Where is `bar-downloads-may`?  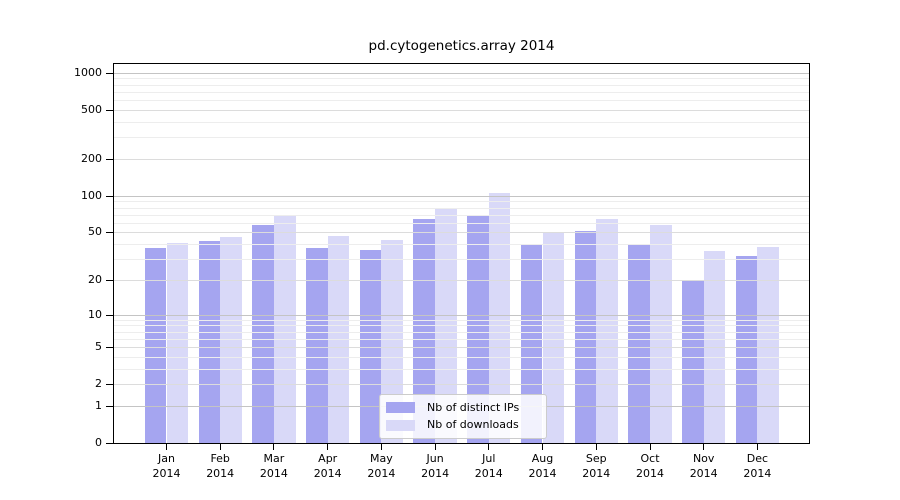
bar-downloads-may is located at coordinates (392, 341).